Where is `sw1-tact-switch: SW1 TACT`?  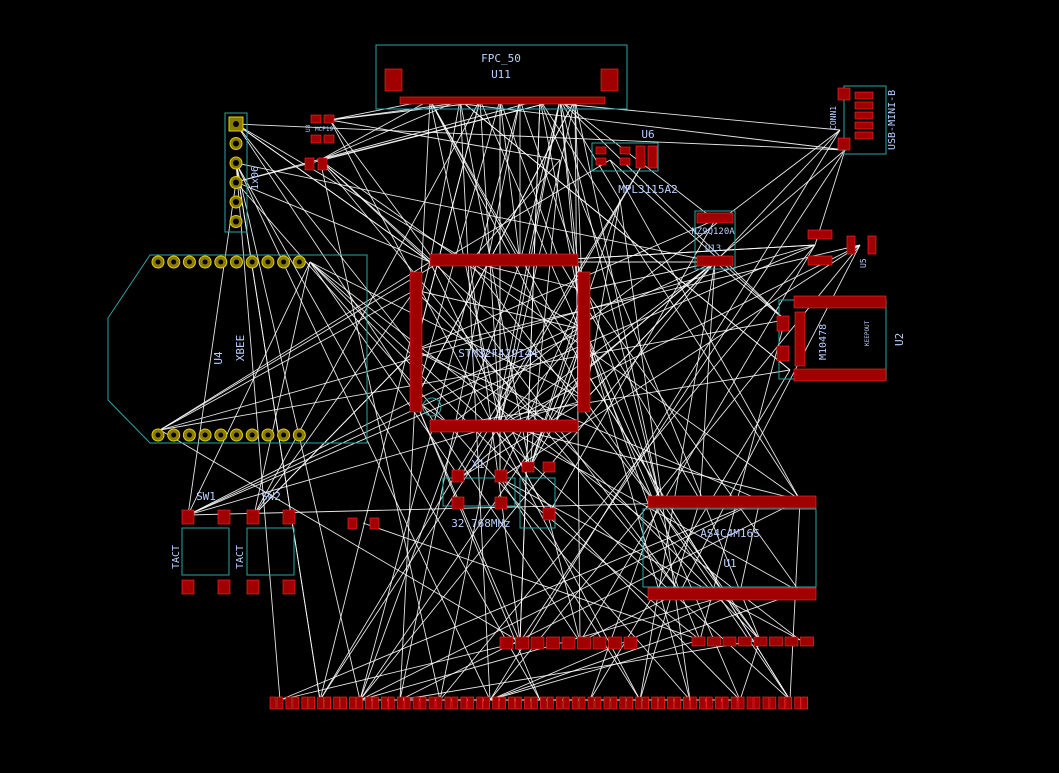 sw1-tact-switch: SW1 TACT is located at coordinates (201, 542).